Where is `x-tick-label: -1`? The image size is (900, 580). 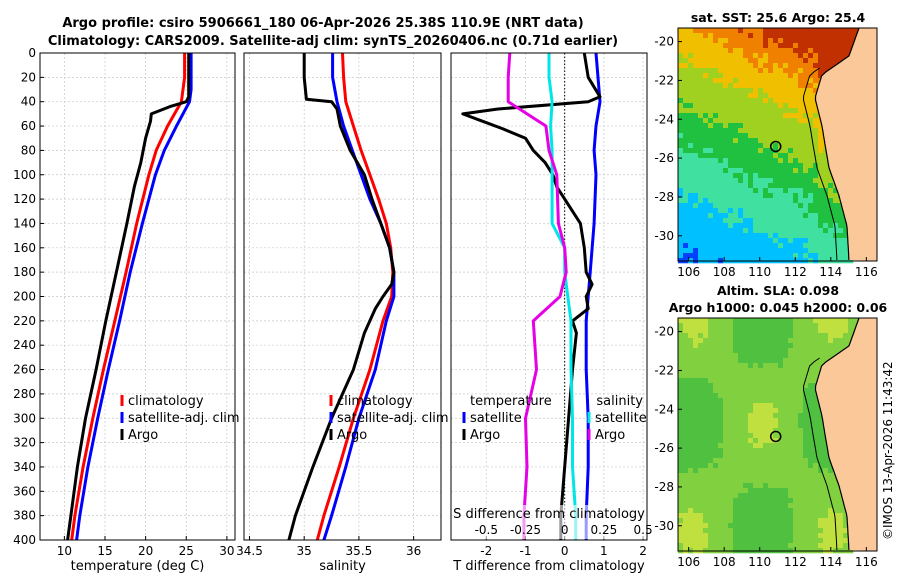
x-tick-label: -1 is located at coordinates (525, 551).